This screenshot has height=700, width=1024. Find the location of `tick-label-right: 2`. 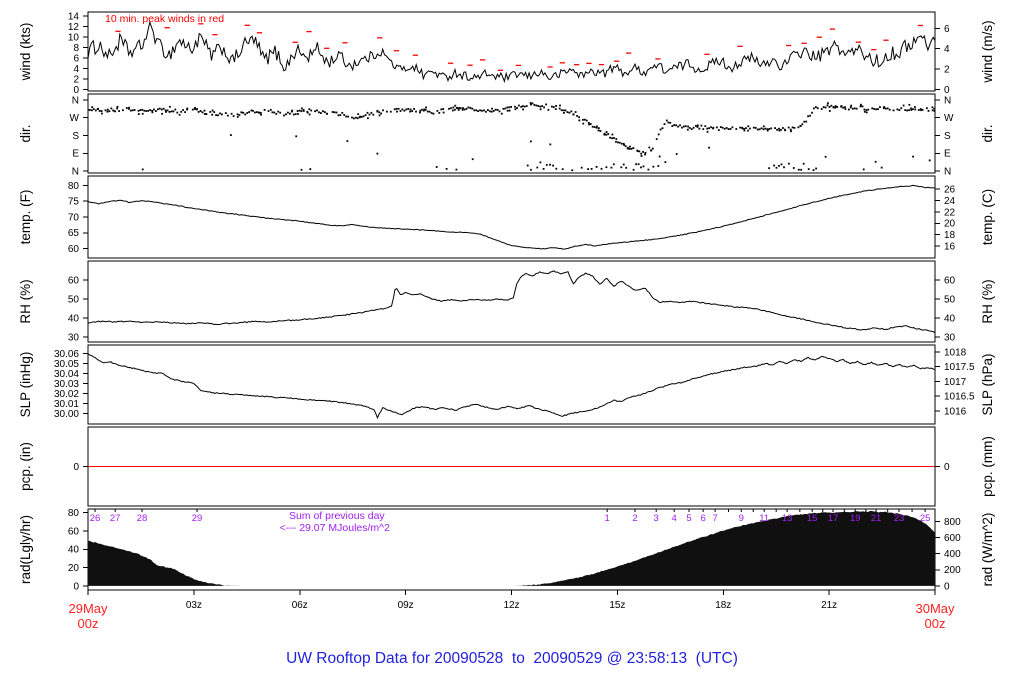

tick-label-right: 2 is located at coordinates (947, 69).